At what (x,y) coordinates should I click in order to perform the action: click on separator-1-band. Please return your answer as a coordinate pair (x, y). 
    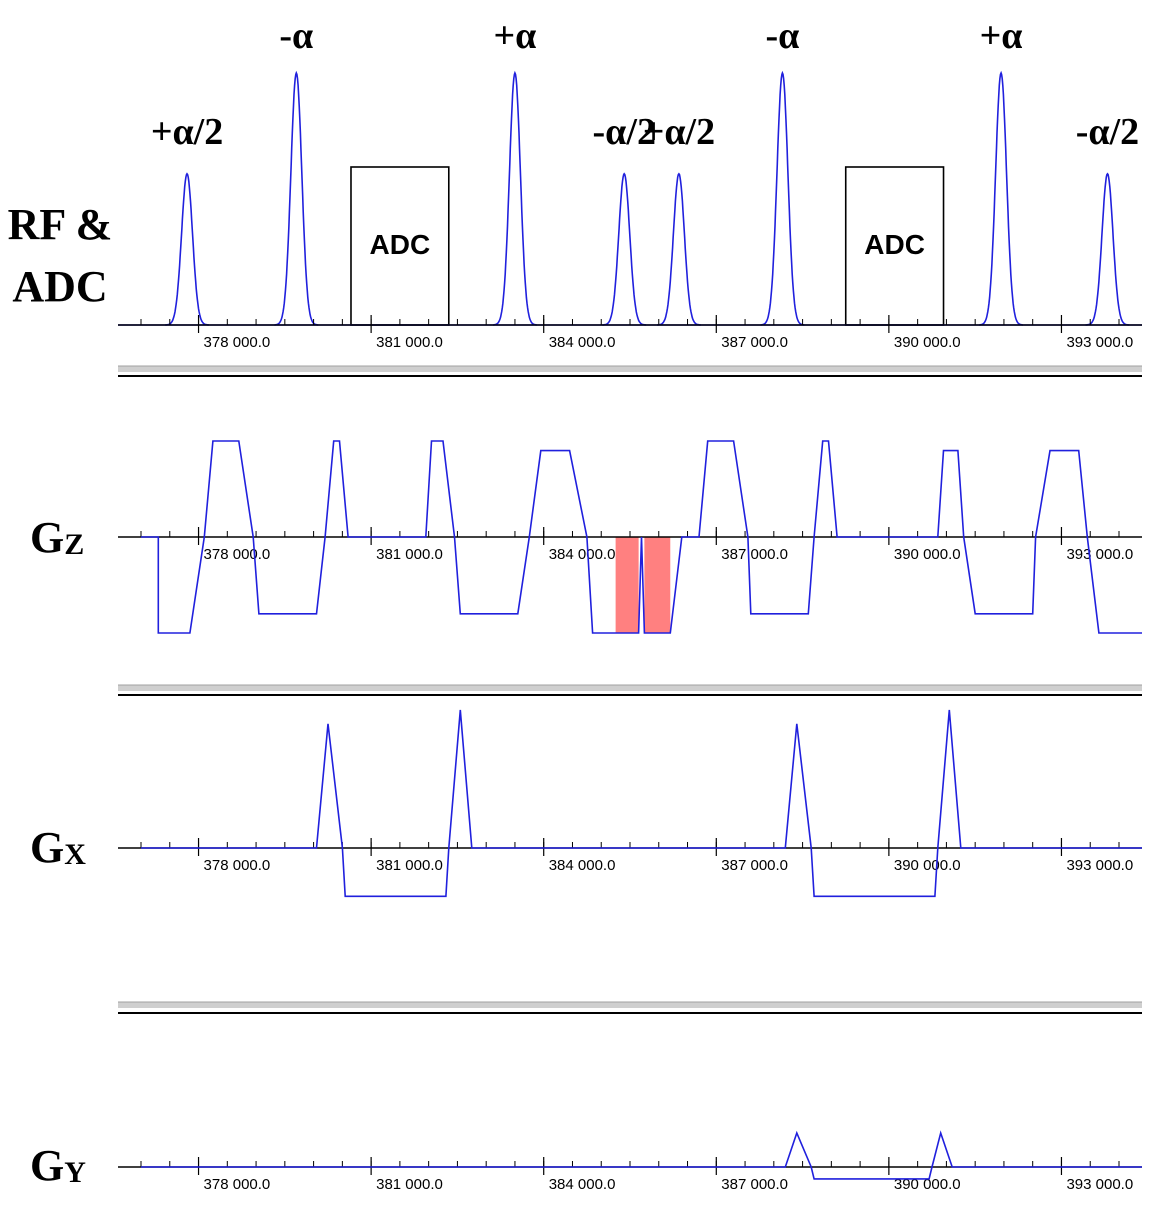
    Looking at the image, I should click on (630, 369).